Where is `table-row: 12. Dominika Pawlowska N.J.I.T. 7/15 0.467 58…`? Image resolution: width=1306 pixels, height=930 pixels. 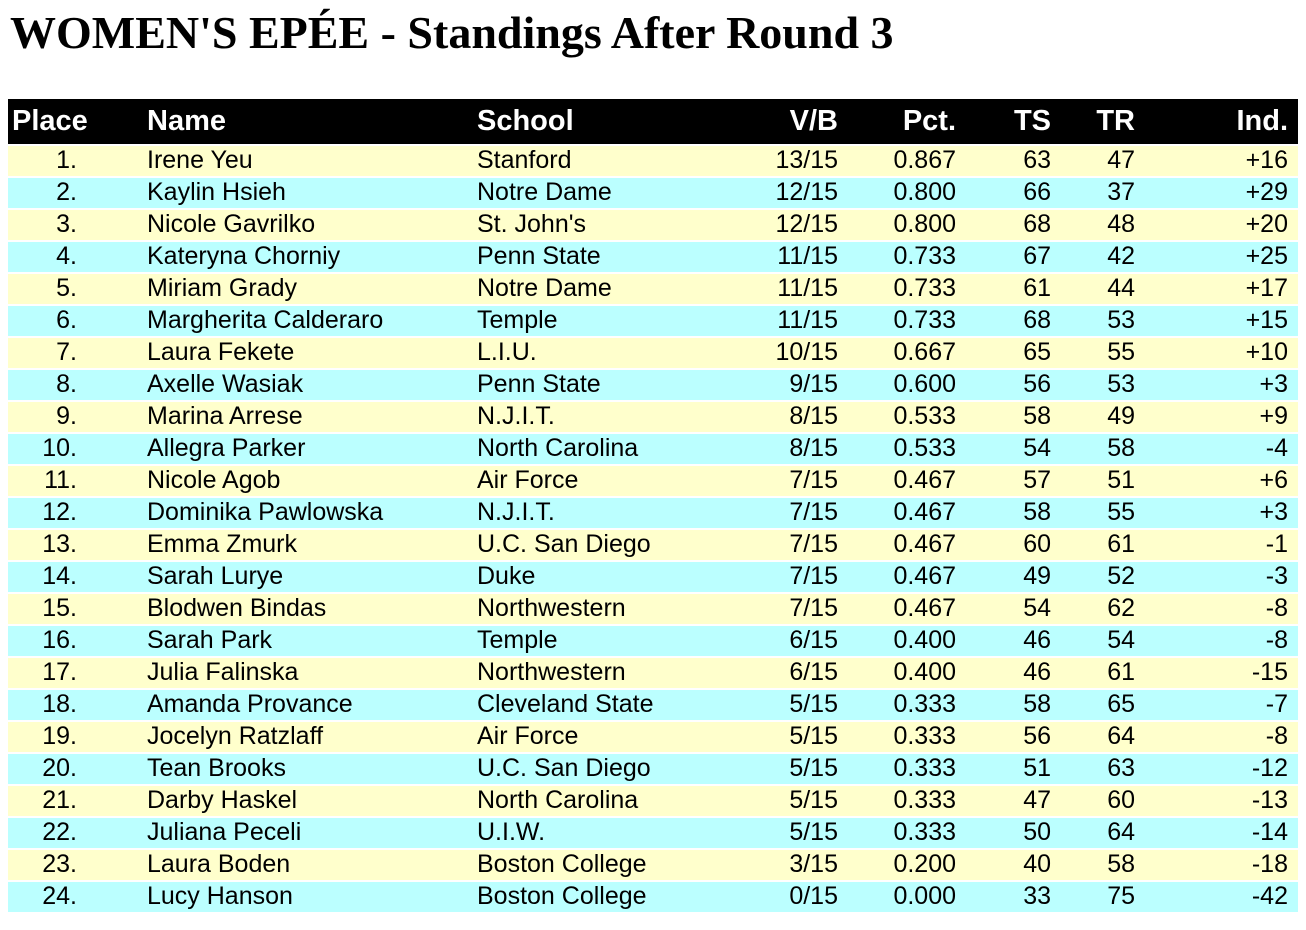 table-row: 12. Dominika Pawlowska N.J.I.T. 7/15 0.467 58… is located at coordinates (653, 512).